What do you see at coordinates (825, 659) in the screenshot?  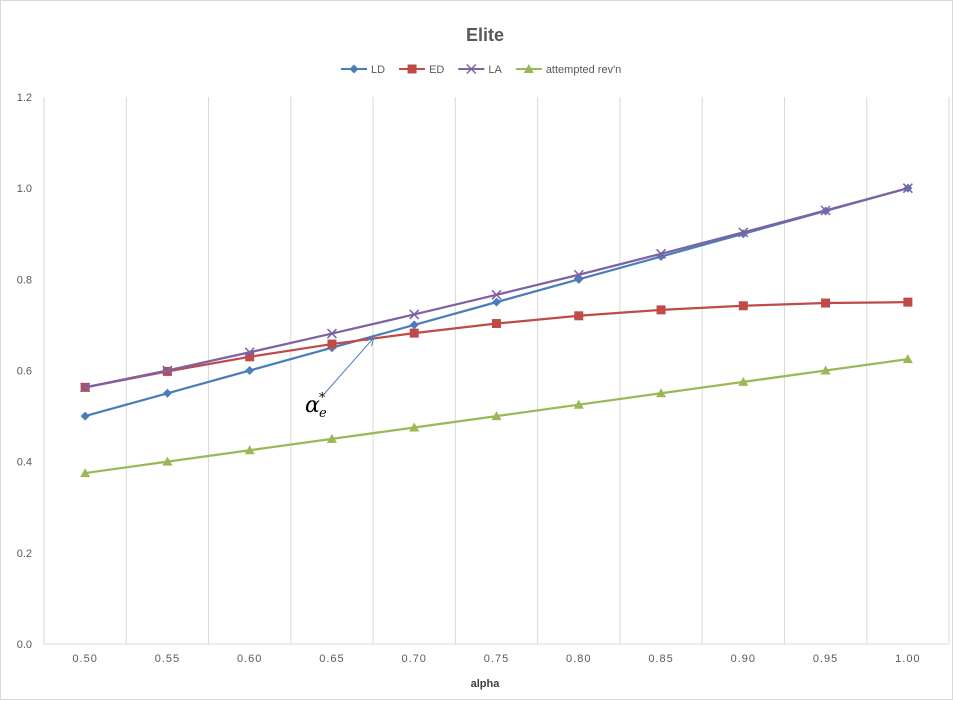 I see `x-tick-label: 0.95` at bounding box center [825, 659].